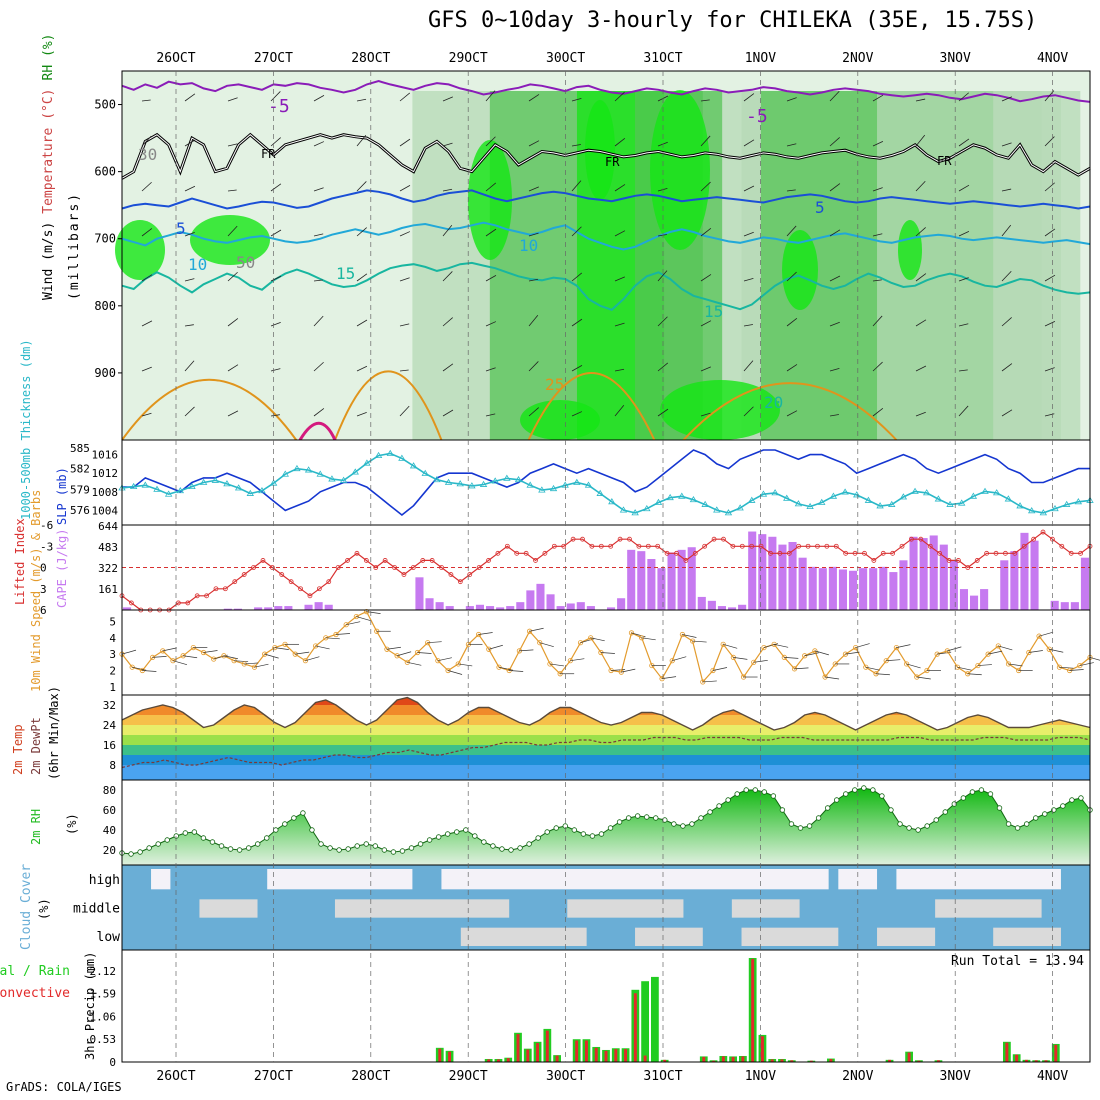 This screenshot has width=1100, height=1100. What do you see at coordinates (468, 58) in the screenshot?
I see `x-tick-label-top: 29OCT` at bounding box center [468, 58].